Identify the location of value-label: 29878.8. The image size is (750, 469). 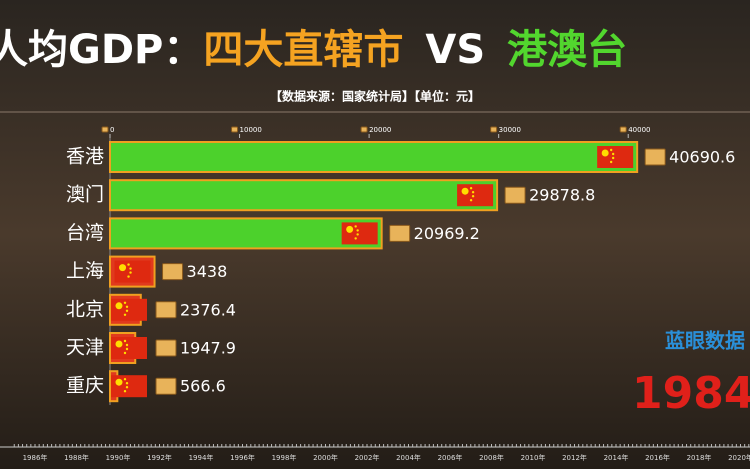
(562, 195).